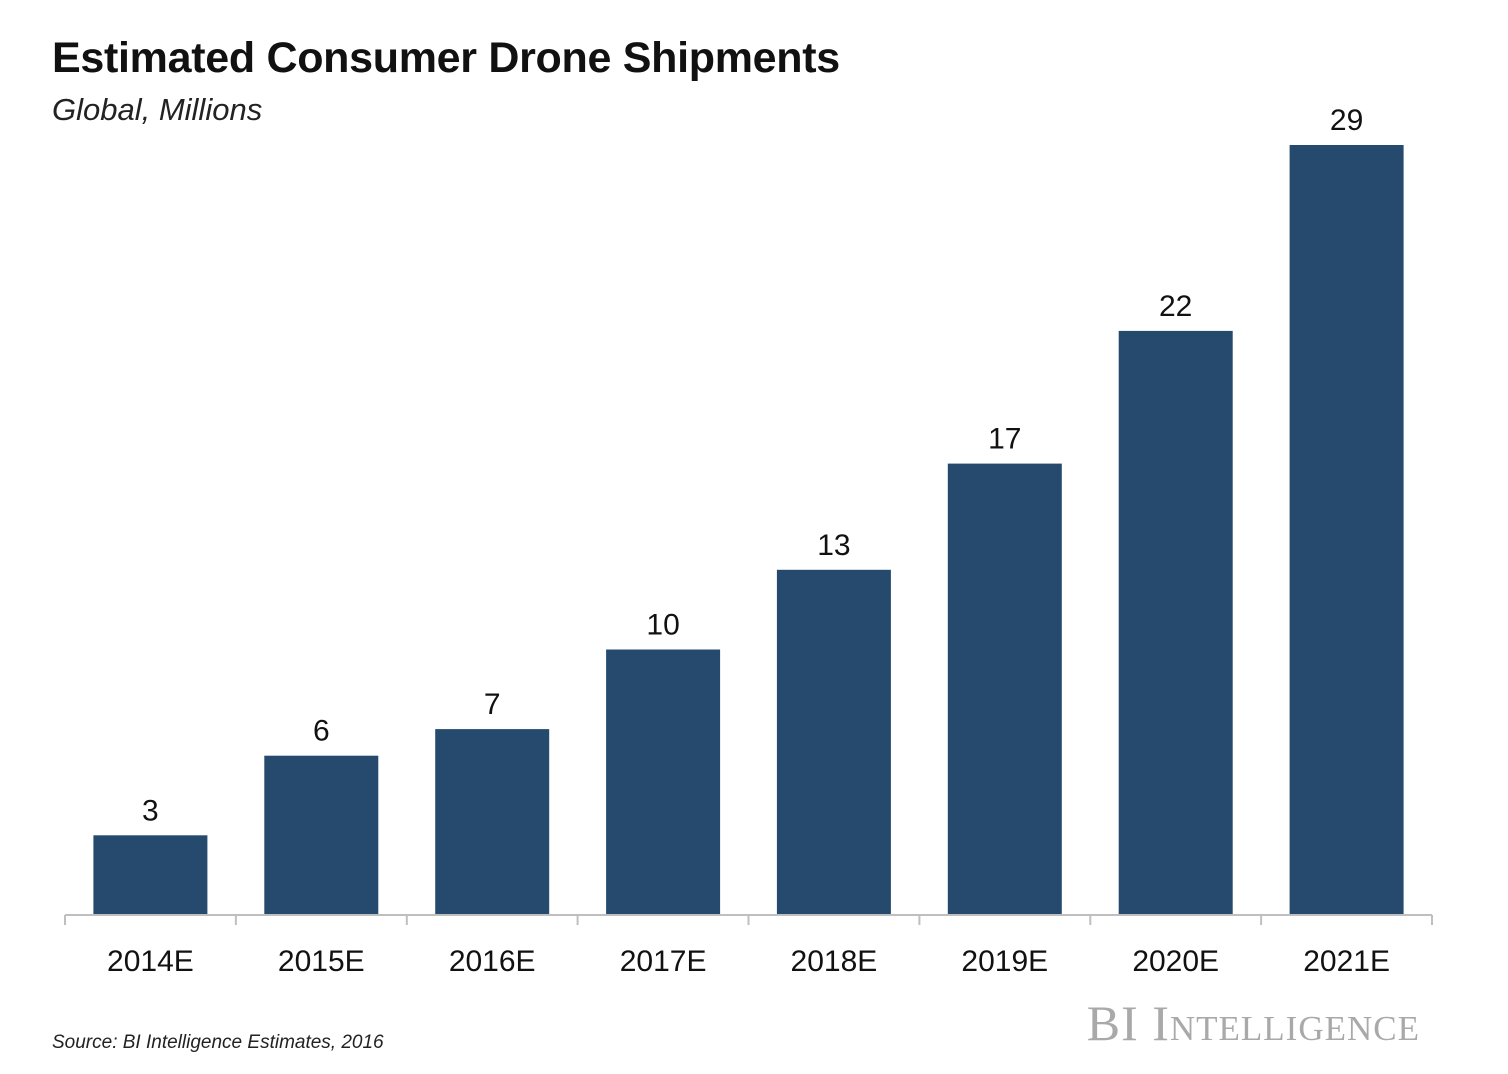 The image size is (1508, 1074). Describe the element at coordinates (150, 875) in the screenshot. I see `bar-2014E` at that location.